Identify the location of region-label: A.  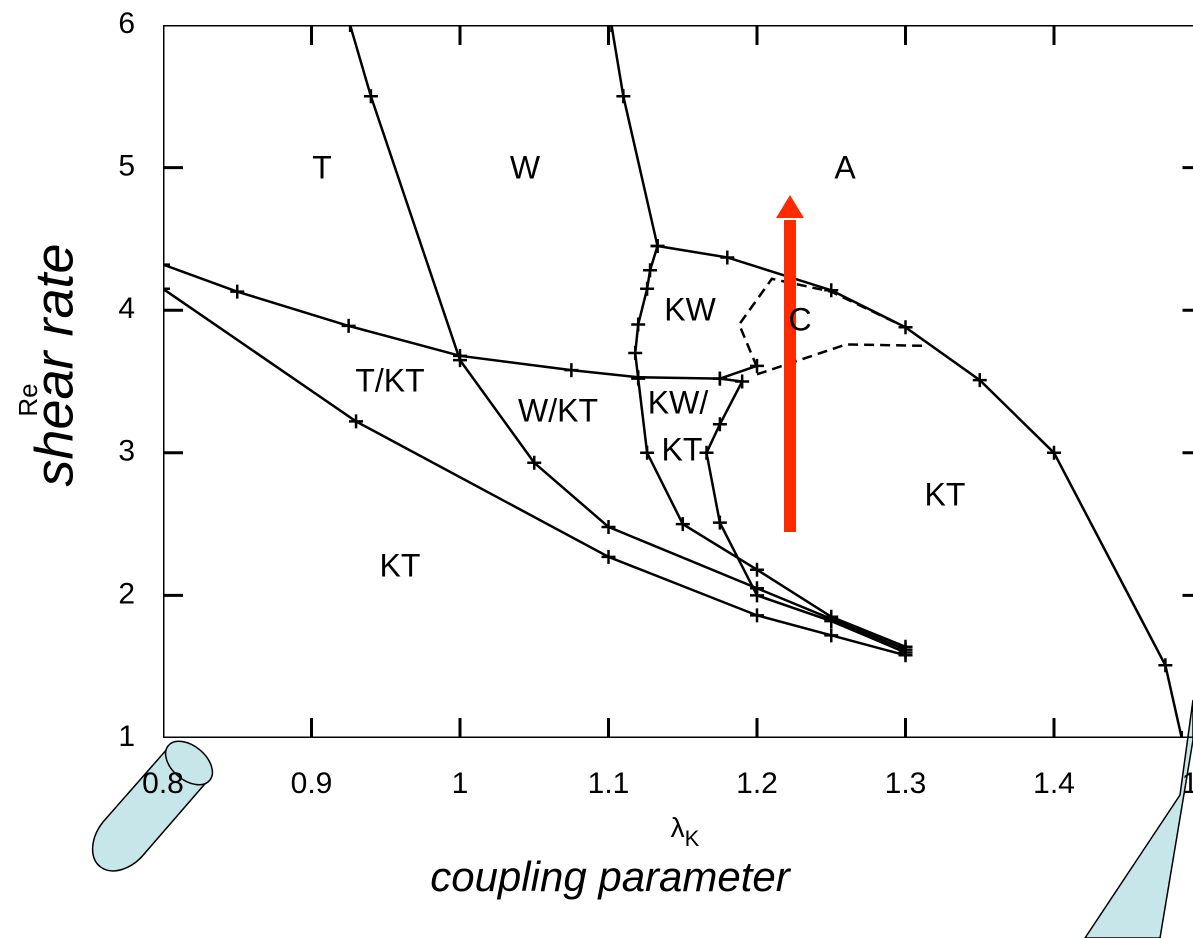
(845, 167).